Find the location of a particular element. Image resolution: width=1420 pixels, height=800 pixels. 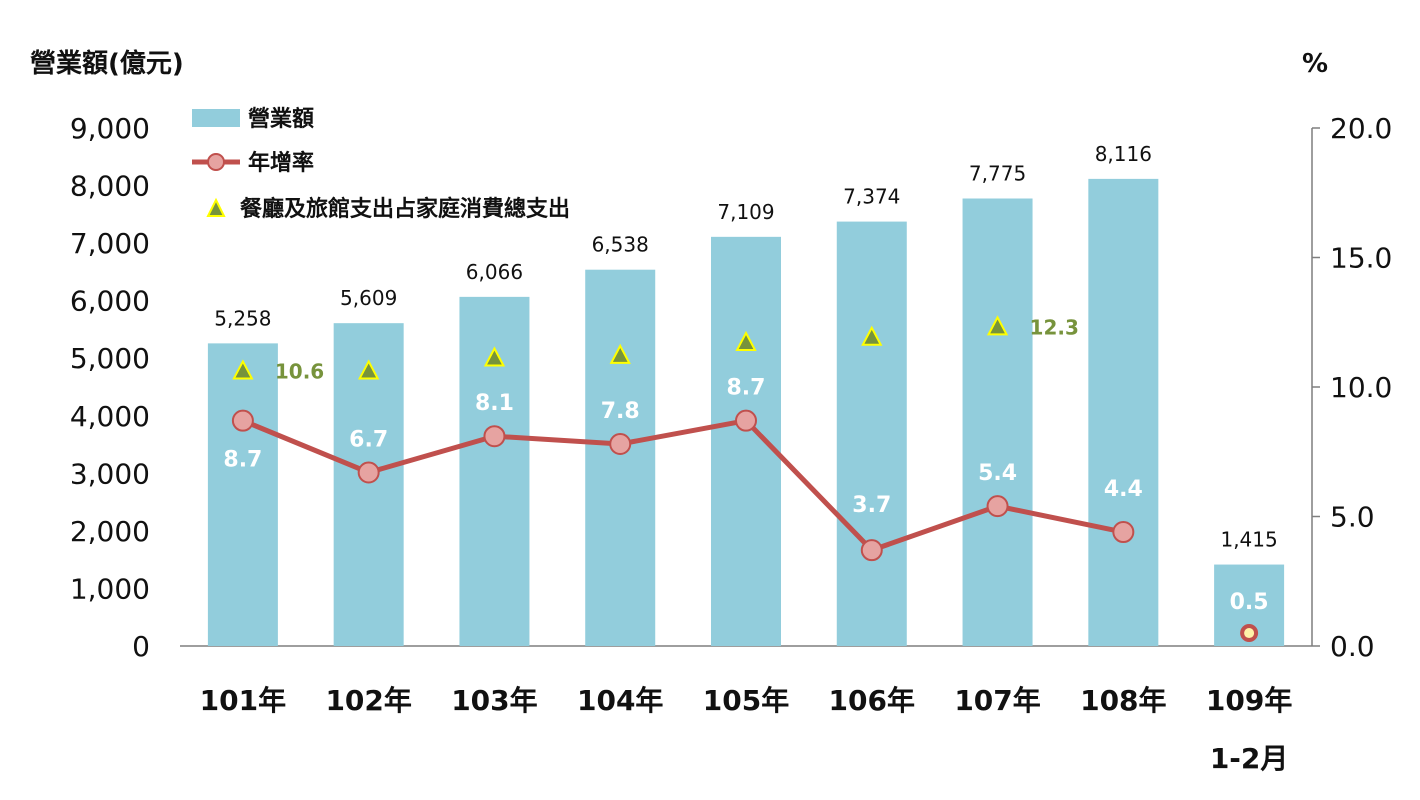

left-tick-label: 7,000 is located at coordinates (110, 243).